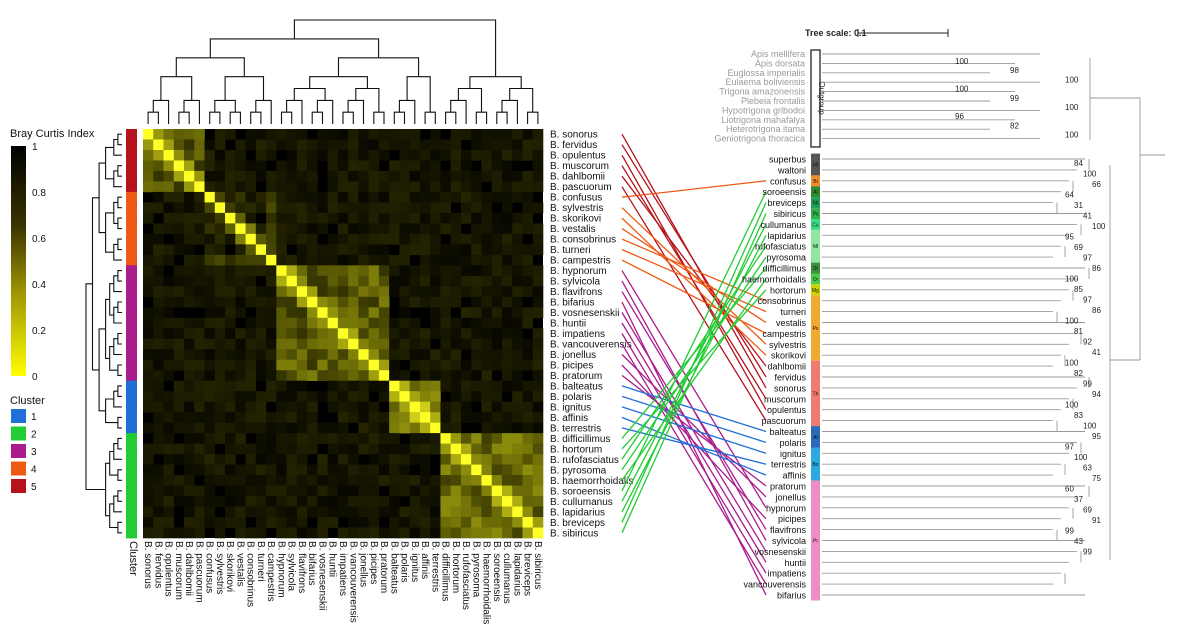  Describe the element at coordinates (1096, 184) in the screenshot. I see `bootstrap-value: 66` at that location.